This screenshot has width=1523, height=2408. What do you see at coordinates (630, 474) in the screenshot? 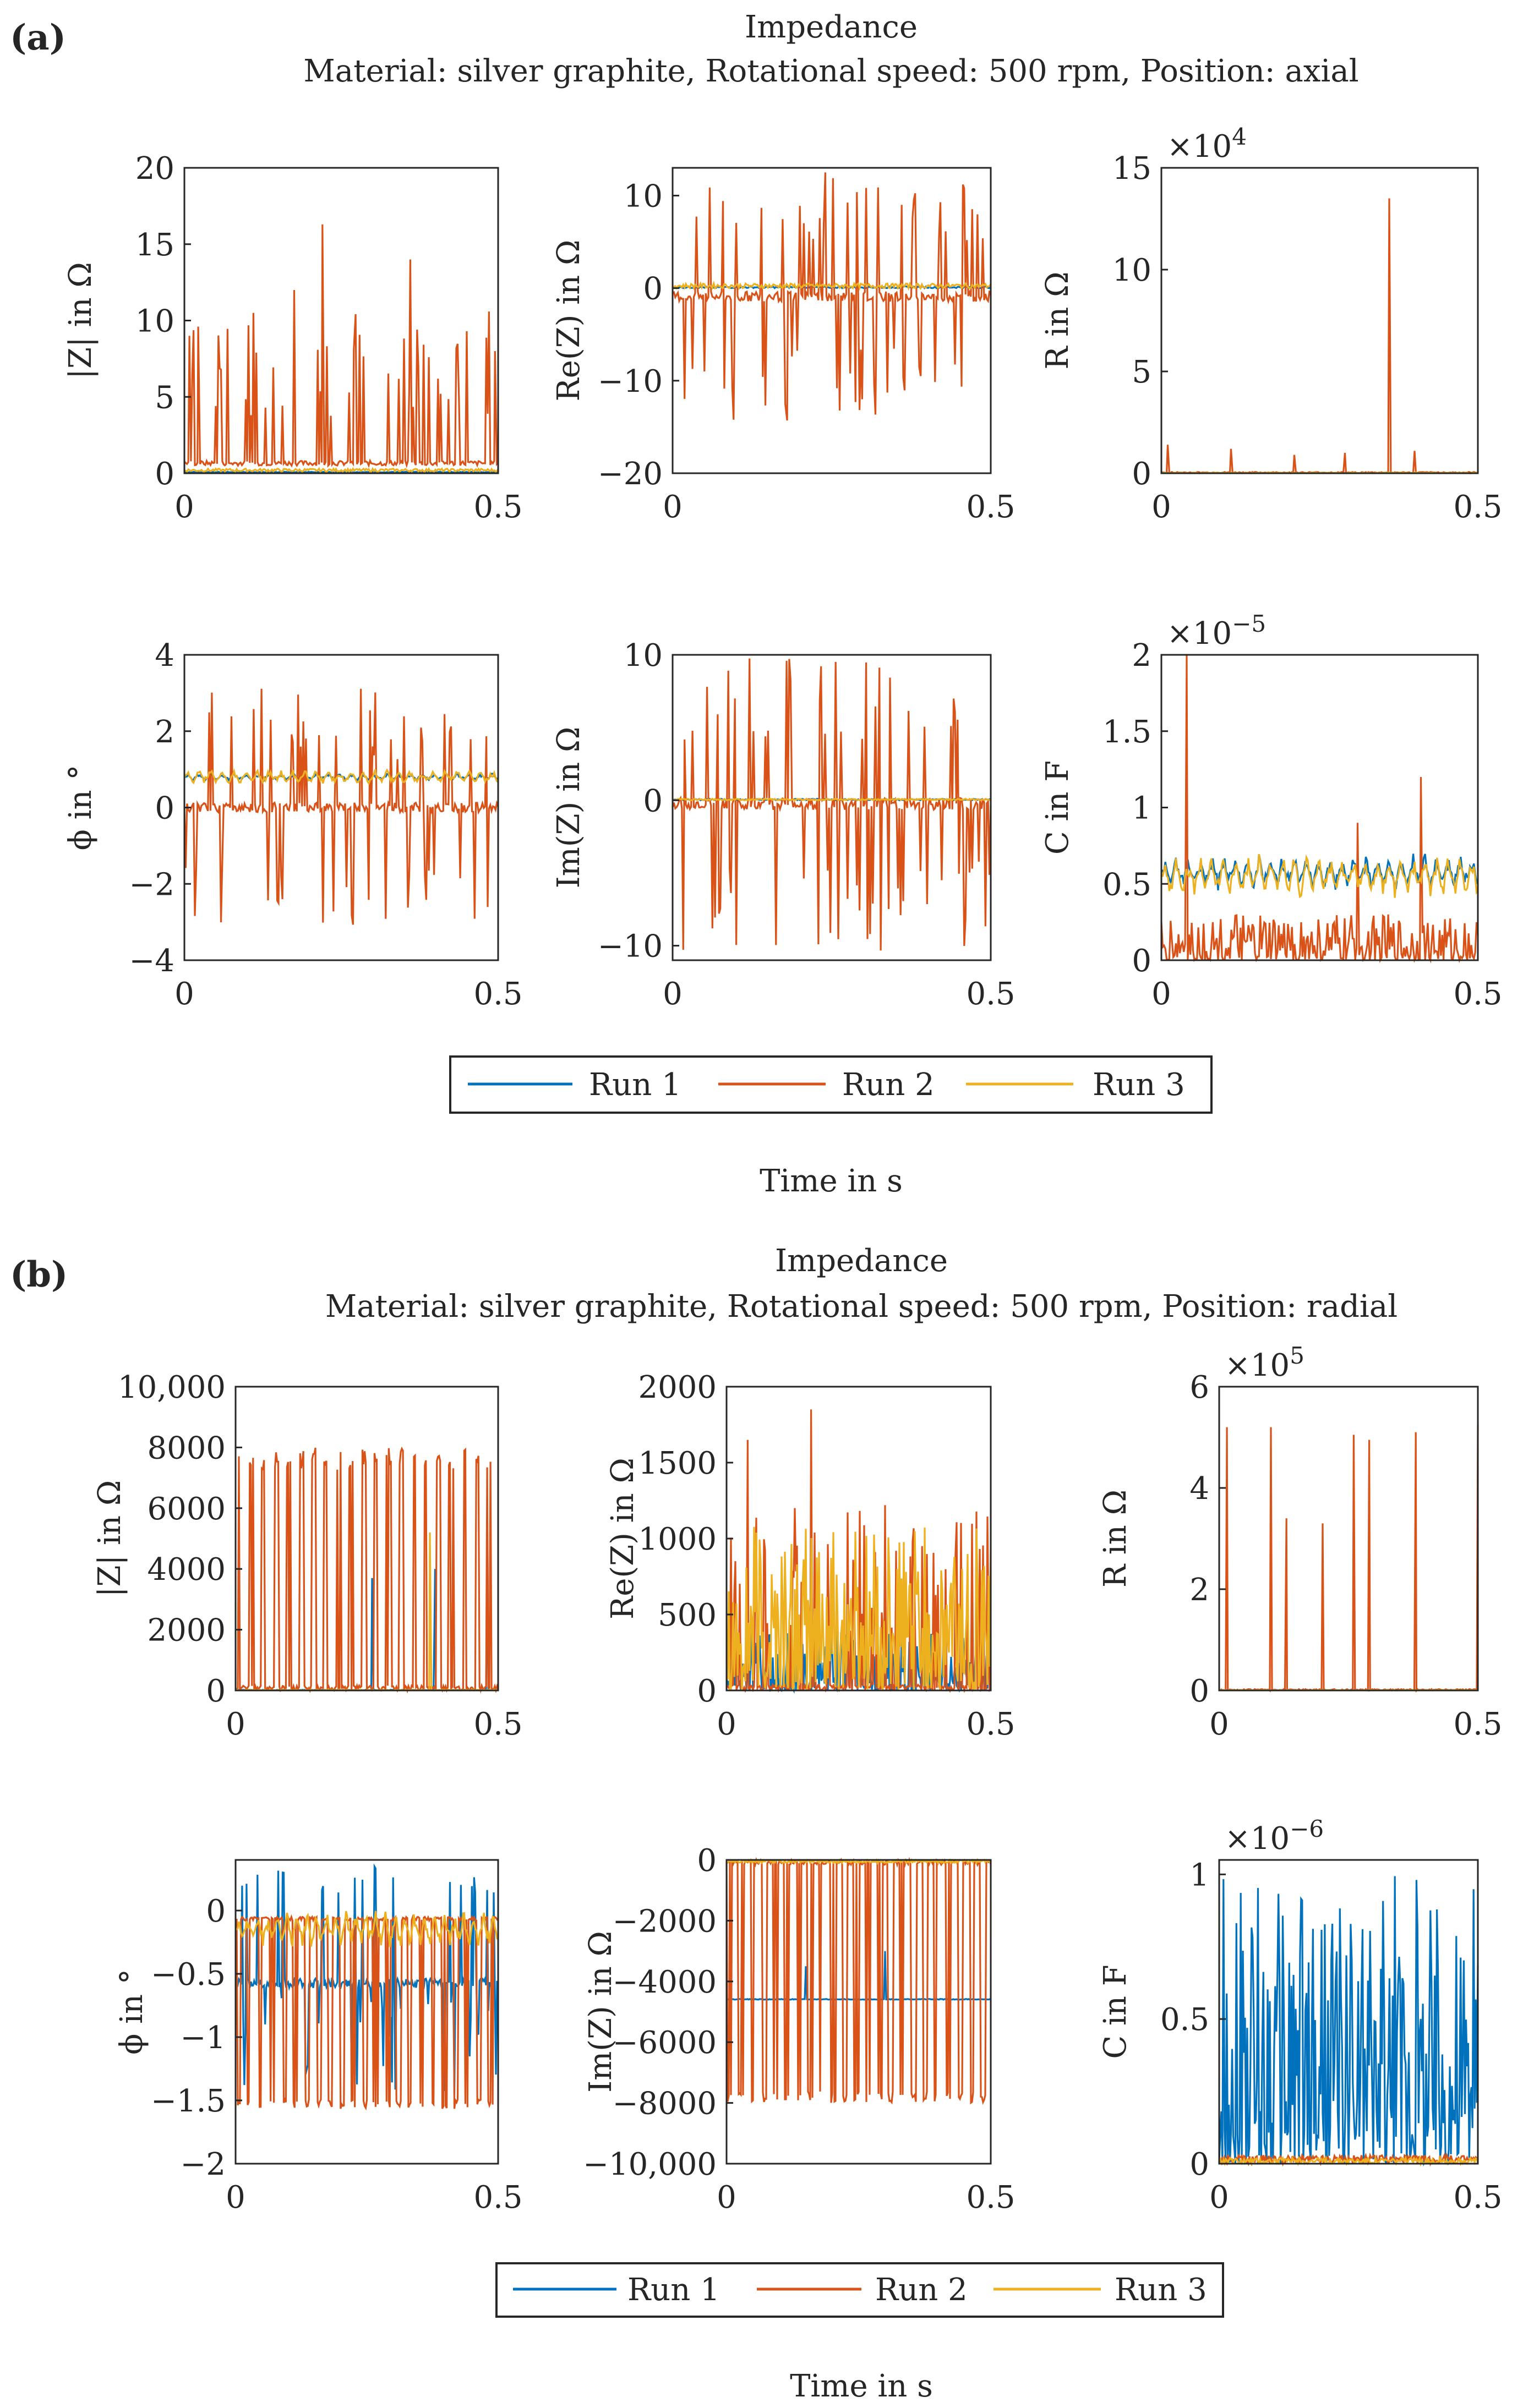
I see `y-tick-label: −20` at bounding box center [630, 474].